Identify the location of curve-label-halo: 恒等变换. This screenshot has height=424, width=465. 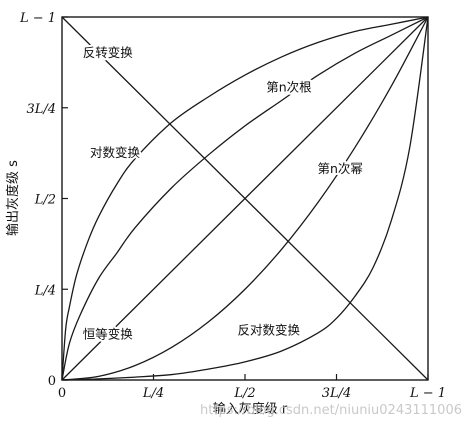
(108, 333).